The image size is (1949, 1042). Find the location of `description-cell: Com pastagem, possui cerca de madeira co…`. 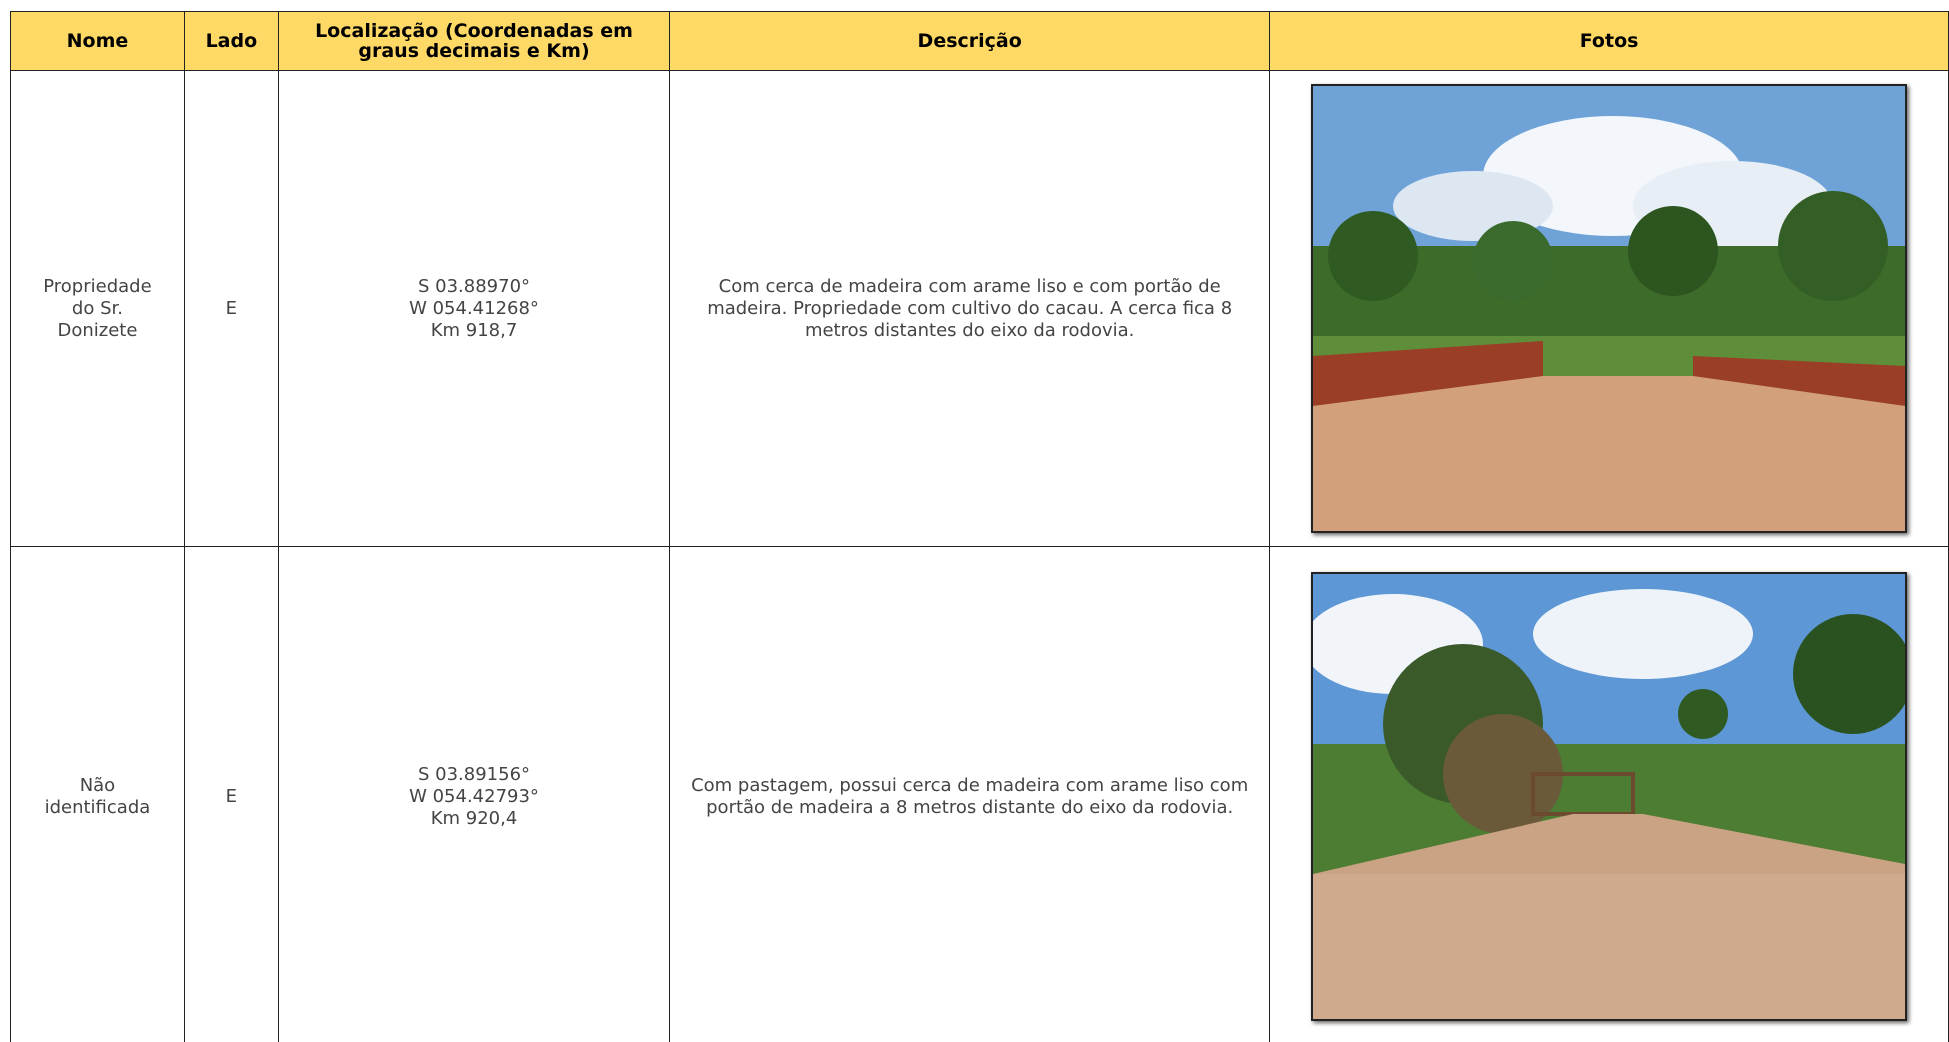

description-cell: Com pastagem, possui cerca de madeira co… is located at coordinates (970, 794).